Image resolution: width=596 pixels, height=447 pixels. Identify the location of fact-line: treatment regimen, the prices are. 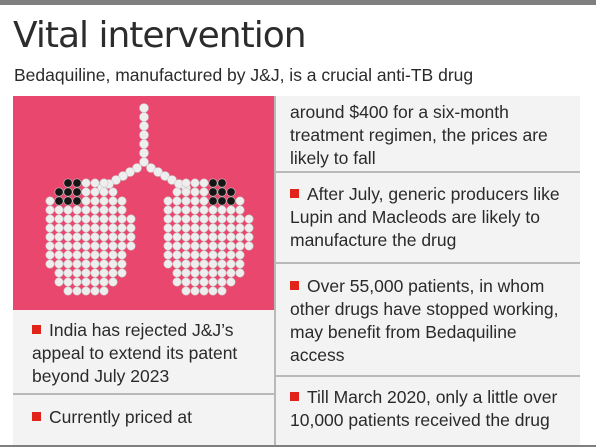
(419, 135).